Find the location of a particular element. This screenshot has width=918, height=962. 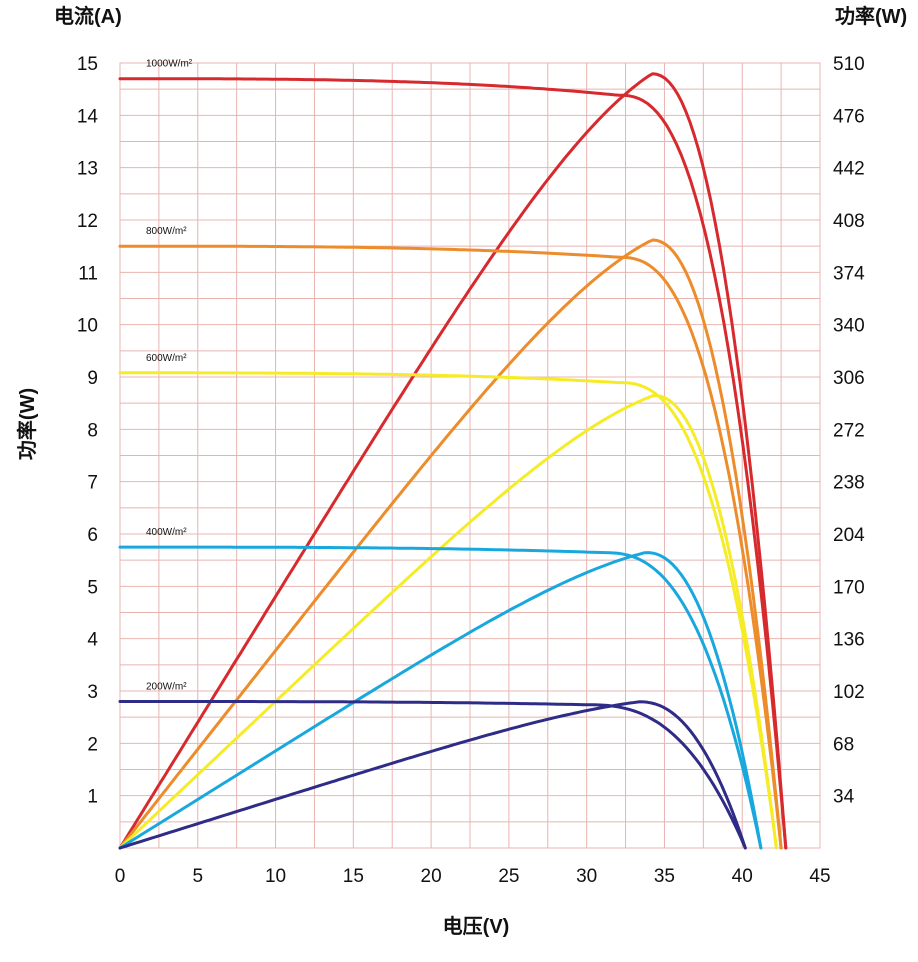

x-tick-label: 30 is located at coordinates (586, 876).